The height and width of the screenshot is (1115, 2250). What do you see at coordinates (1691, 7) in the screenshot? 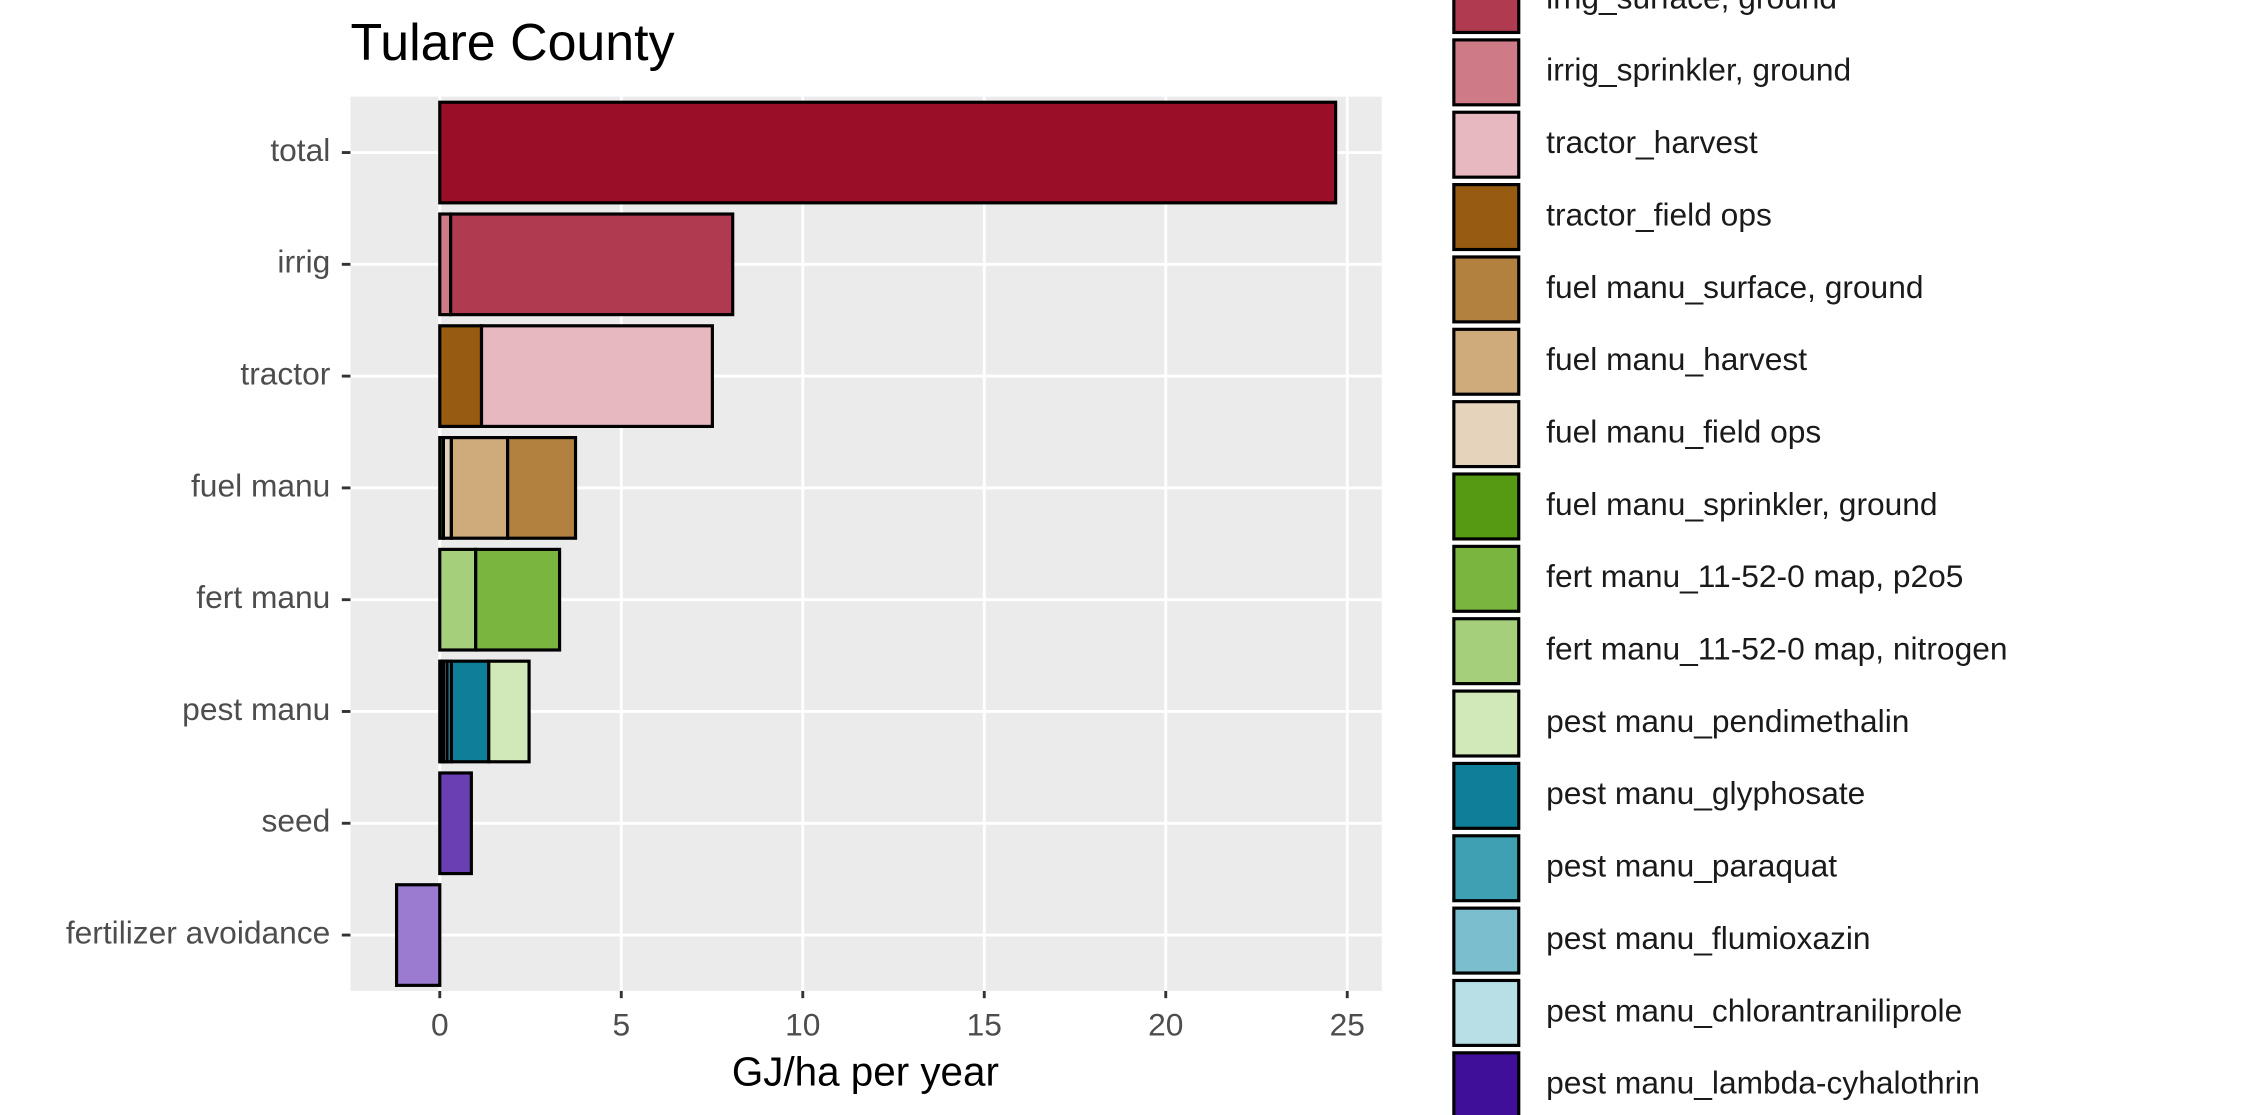
I see `legend-label: irrig_surface, ground` at bounding box center [1691, 7].